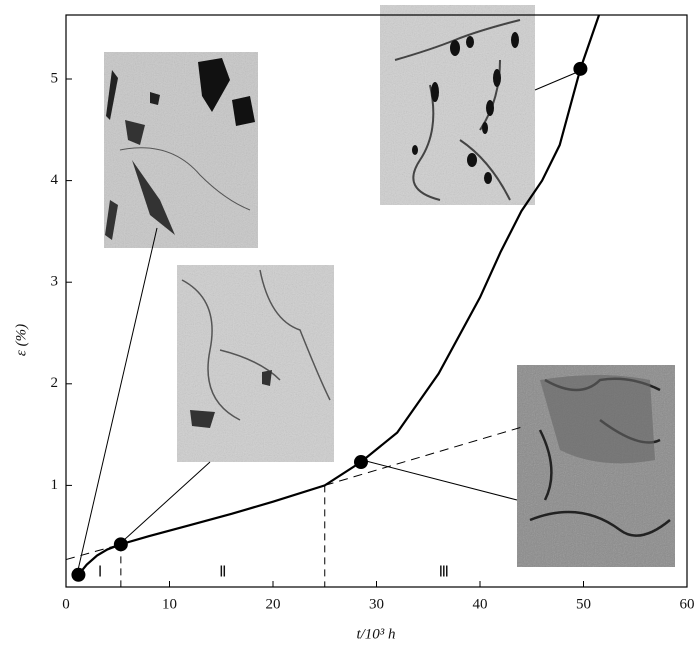 The height and width of the screenshot is (661, 697). I want to click on x-tick-label: 60, so click(687, 604).